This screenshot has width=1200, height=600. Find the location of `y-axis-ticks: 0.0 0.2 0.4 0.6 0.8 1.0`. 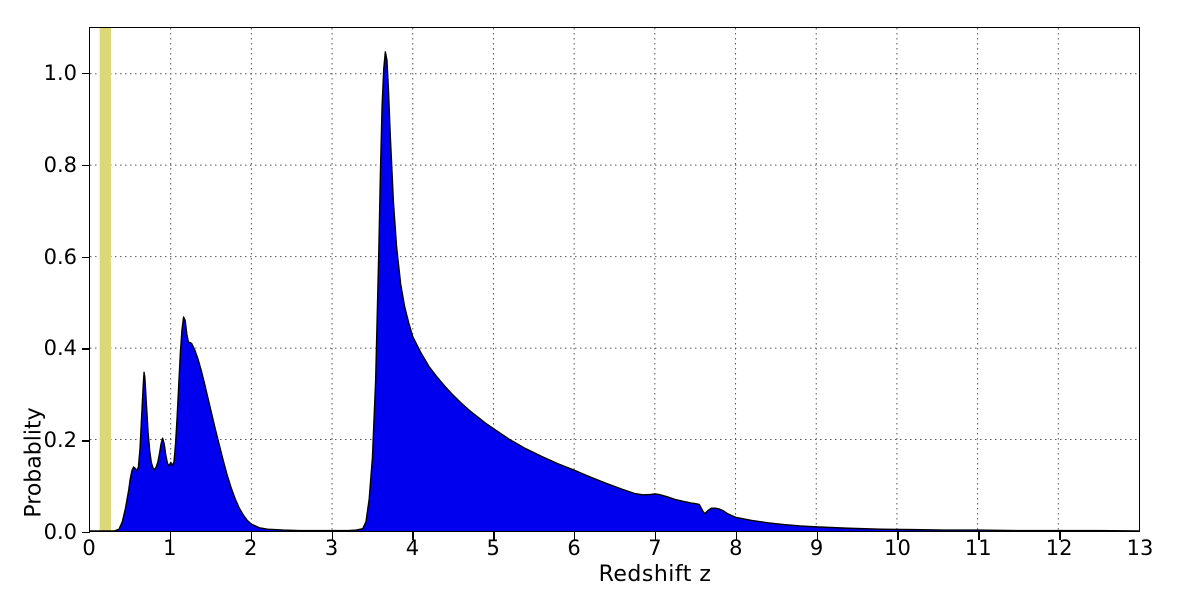

y-axis-ticks: 0.0 0.2 0.4 0.6 0.8 1.0 is located at coordinates (44, 300).